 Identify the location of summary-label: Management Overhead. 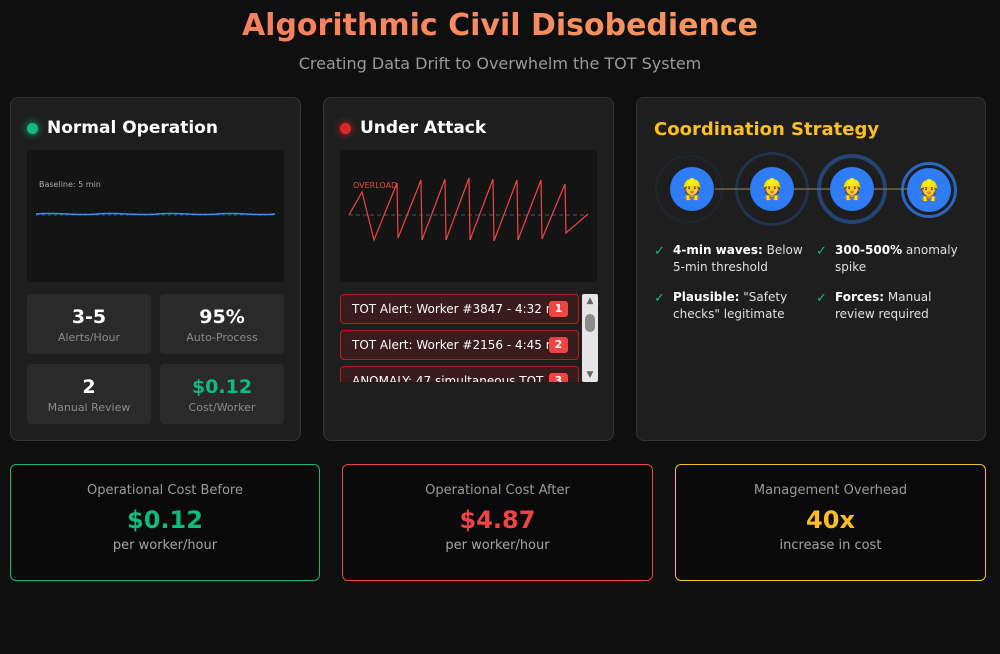
(830, 490).